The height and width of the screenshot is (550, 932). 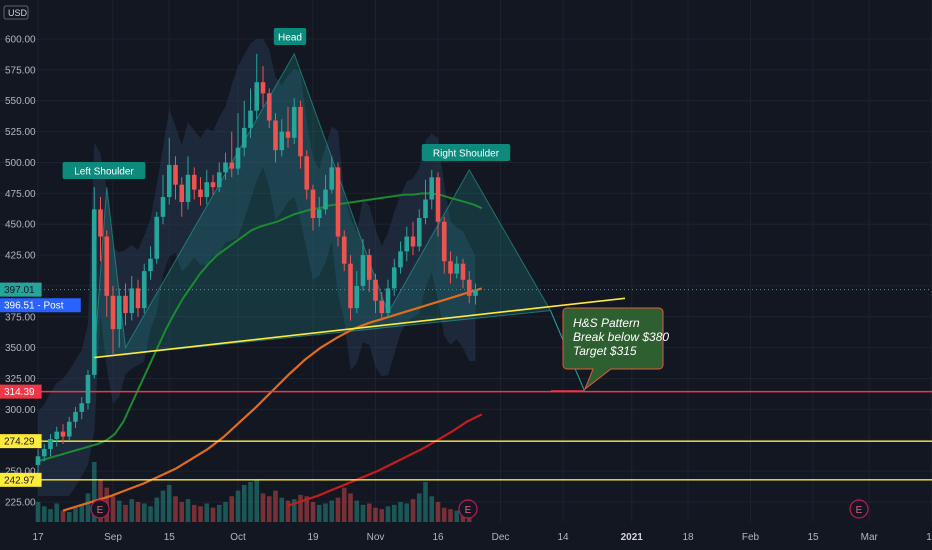 What do you see at coordinates (20, 225) in the screenshot?
I see `y-tick-label: 450.00` at bounding box center [20, 225].